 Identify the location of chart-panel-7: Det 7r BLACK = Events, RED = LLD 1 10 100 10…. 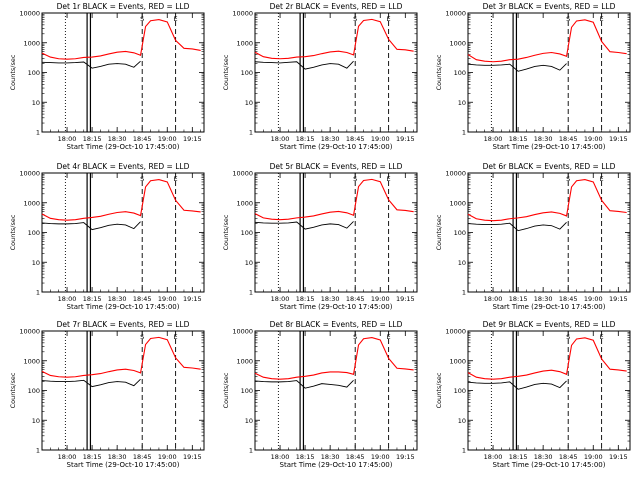
(107, 394).